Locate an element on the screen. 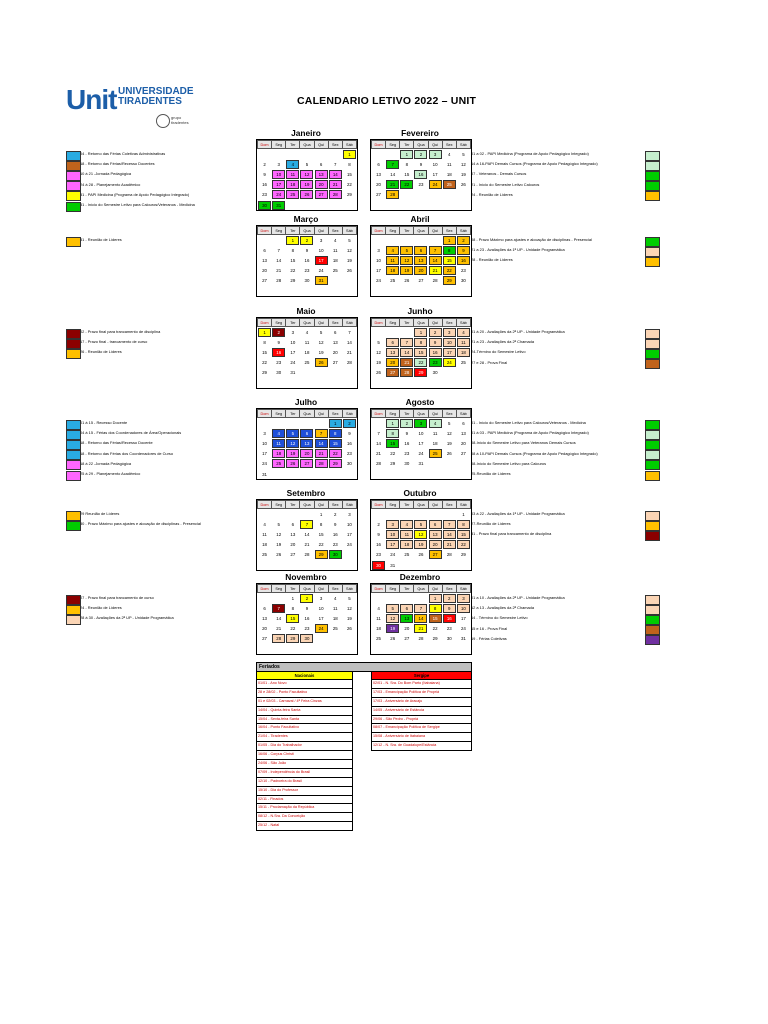 Image resolution: width=768 pixels, height=1024 pixels. month-name: Janeiro is located at coordinates (306, 133).